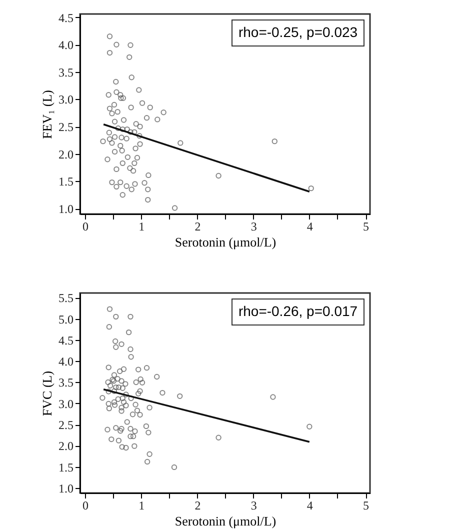 The width and height of the screenshot is (476, 531). Describe the element at coordinates (47, 114) in the screenshot. I see `y-axis-title: FEV₁ (L)` at that location.